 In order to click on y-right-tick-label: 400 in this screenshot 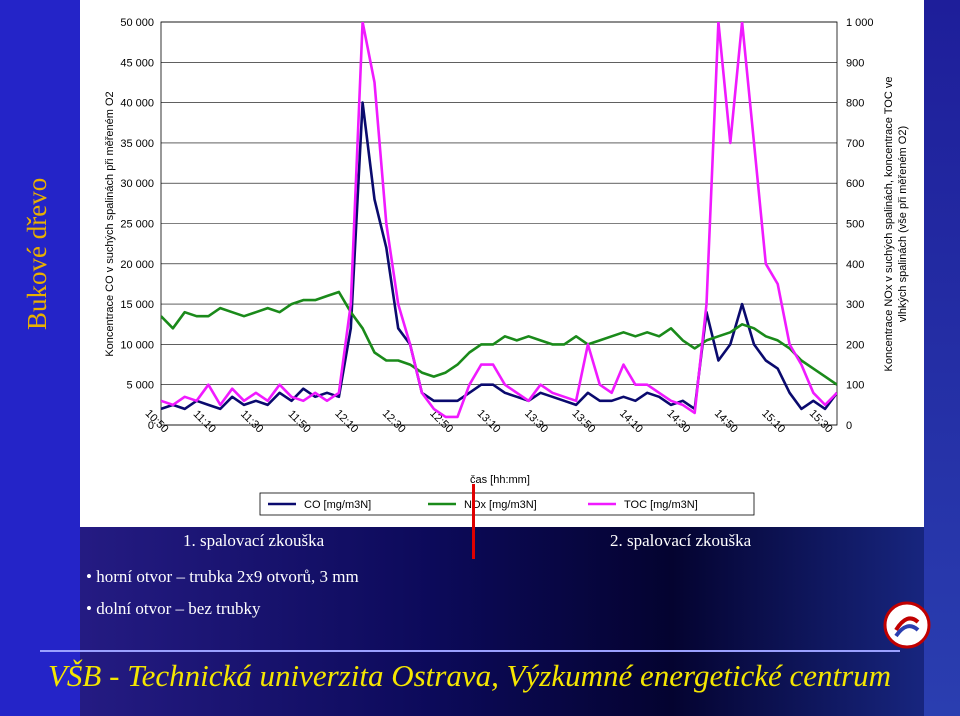, I will do `click(855, 265)`.